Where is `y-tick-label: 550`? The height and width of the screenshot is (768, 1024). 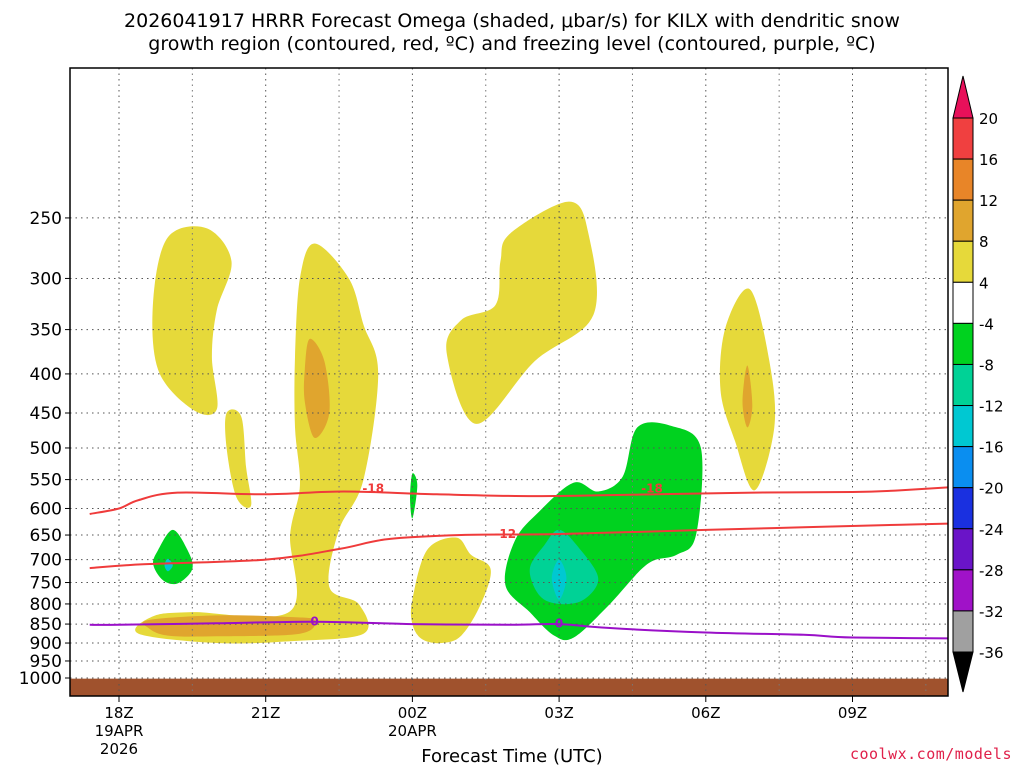
y-tick-label: 550 is located at coordinates (46, 481).